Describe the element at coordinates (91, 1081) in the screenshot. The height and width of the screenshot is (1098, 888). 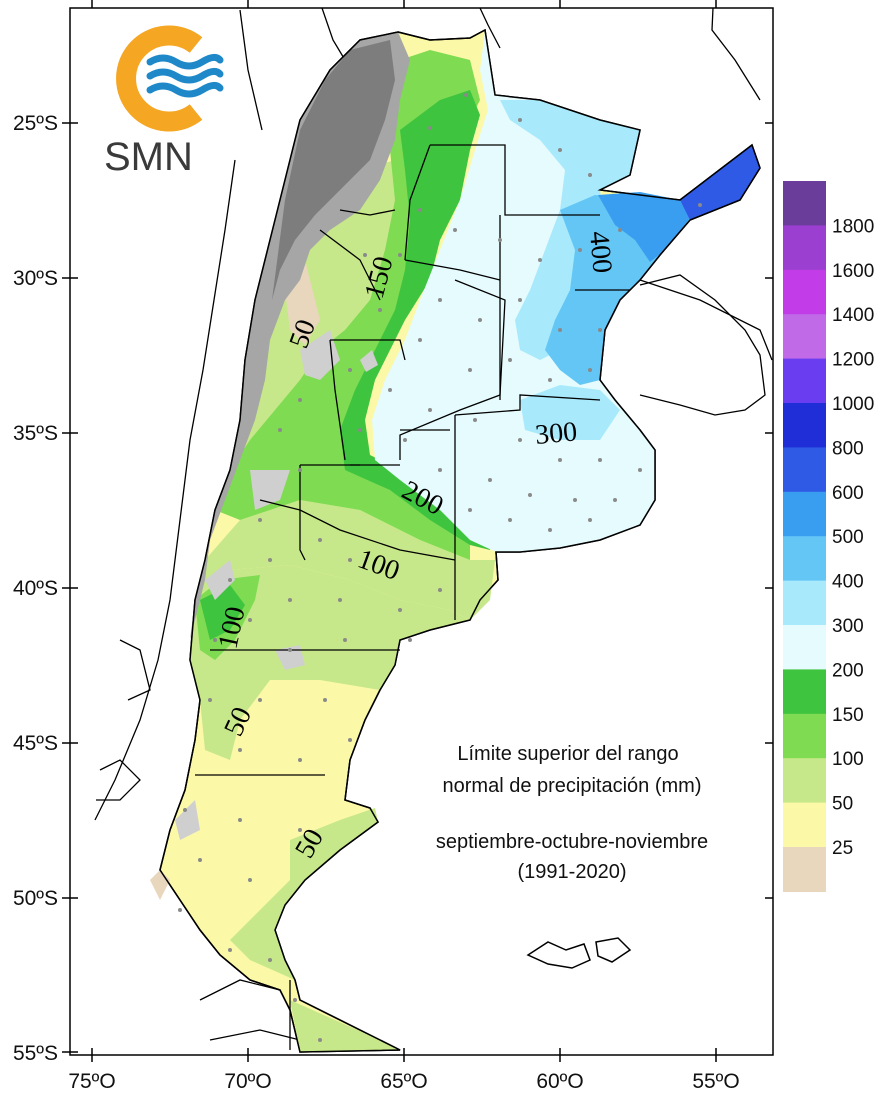
I see `lon-tick-label: 75ºO` at that location.